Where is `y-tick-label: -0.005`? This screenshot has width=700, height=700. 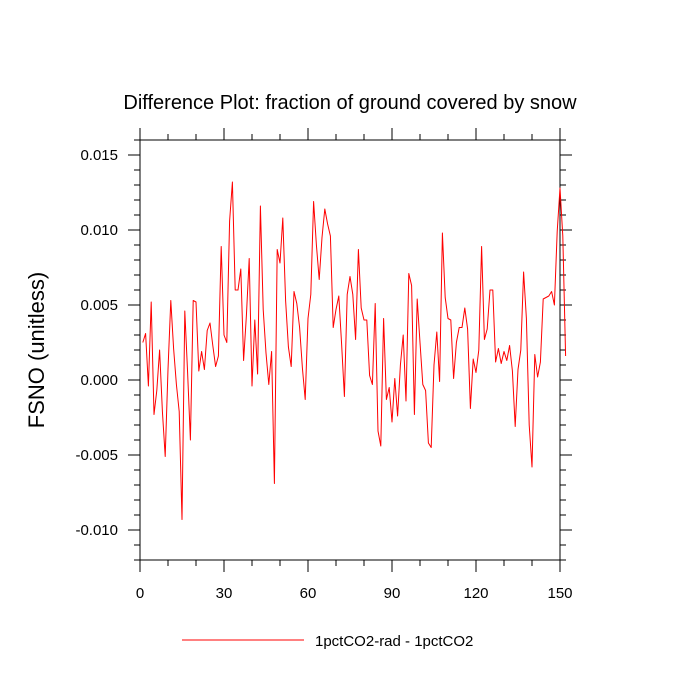
y-tick-label: -0.005 is located at coordinates (96, 455).